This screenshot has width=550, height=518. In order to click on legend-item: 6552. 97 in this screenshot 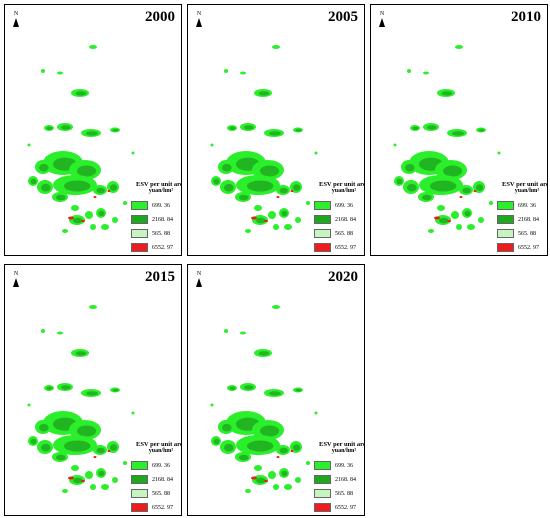, I will do `click(339, 247)`.